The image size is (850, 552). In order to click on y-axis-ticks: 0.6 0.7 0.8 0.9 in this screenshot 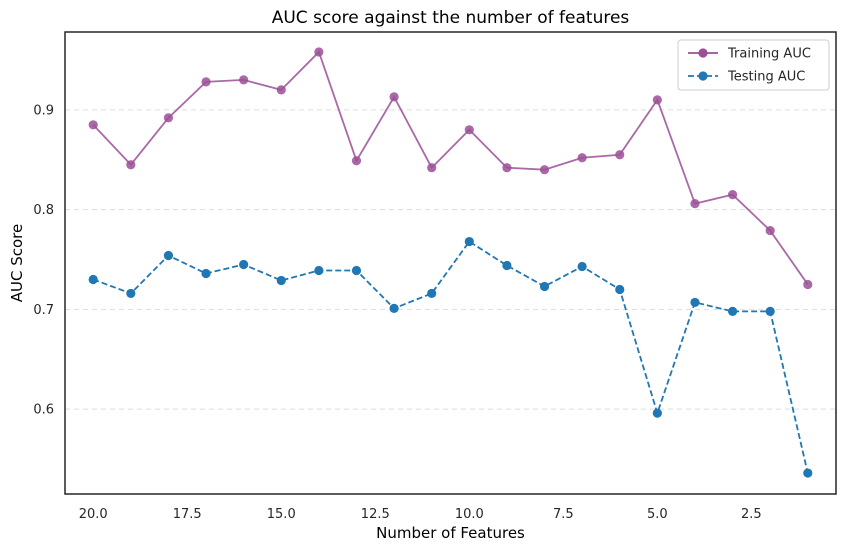, I will do `click(43, 260)`.